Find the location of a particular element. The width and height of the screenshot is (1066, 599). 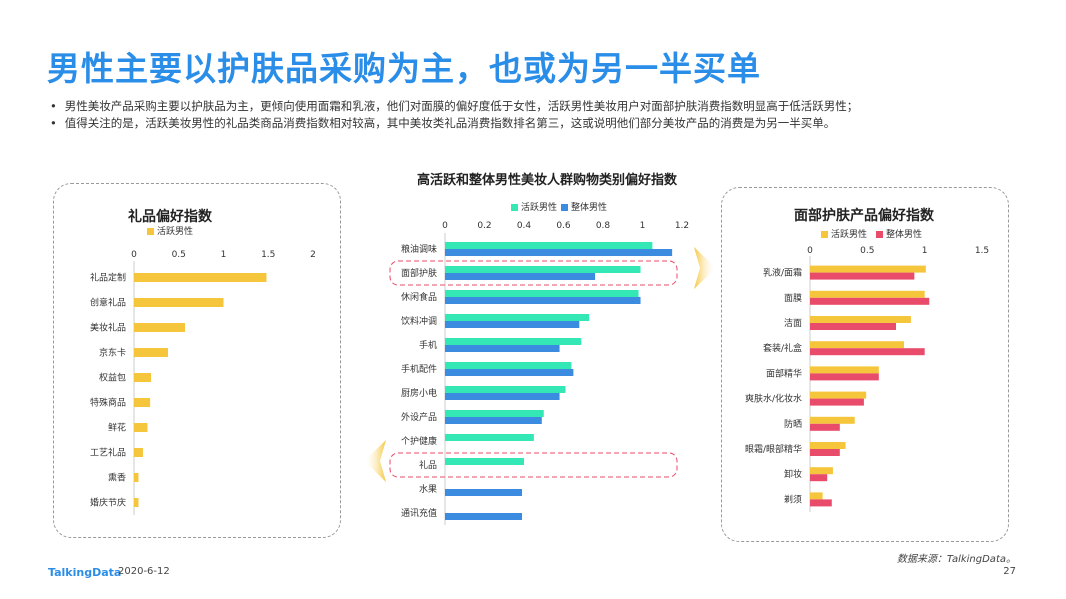

arrow-left-icon is located at coordinates (375, 461).